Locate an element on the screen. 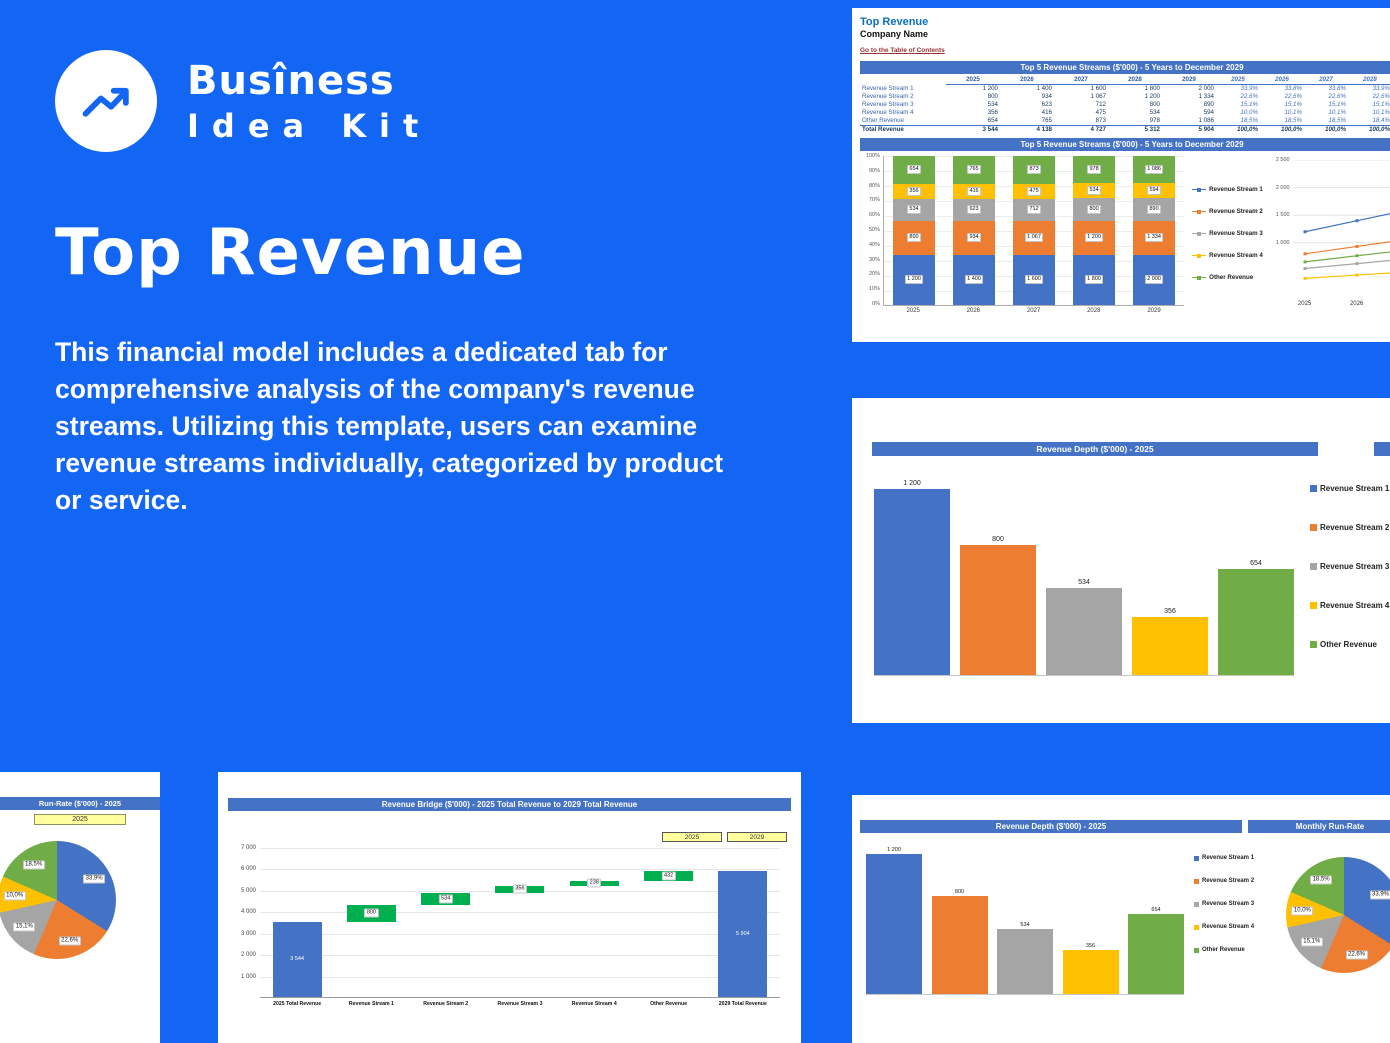 The image size is (1390, 1043). bar-value-label: 356 is located at coordinates (1170, 612).